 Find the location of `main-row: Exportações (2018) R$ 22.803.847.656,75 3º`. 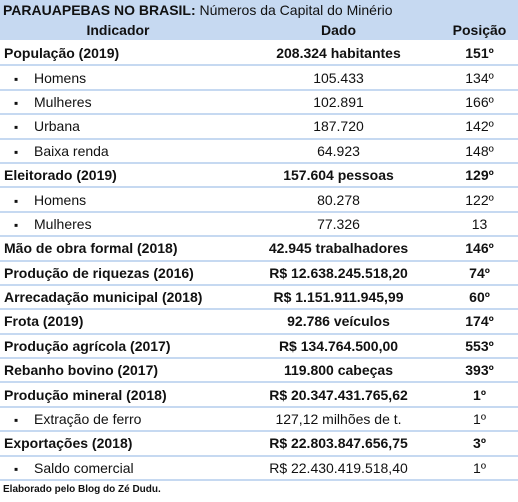

main-row: Exportações (2018) R$ 22.803.847.656,75 3º is located at coordinates (259, 444).